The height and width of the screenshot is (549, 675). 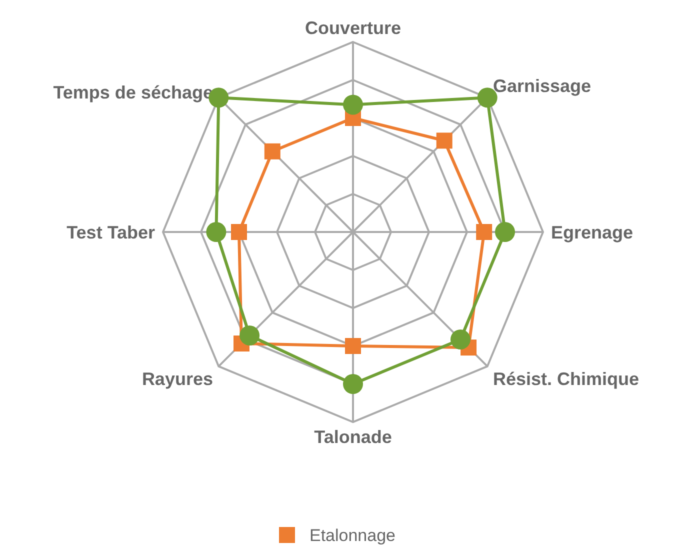 I want to click on spoke-label: Egrenage, so click(x=592, y=232).